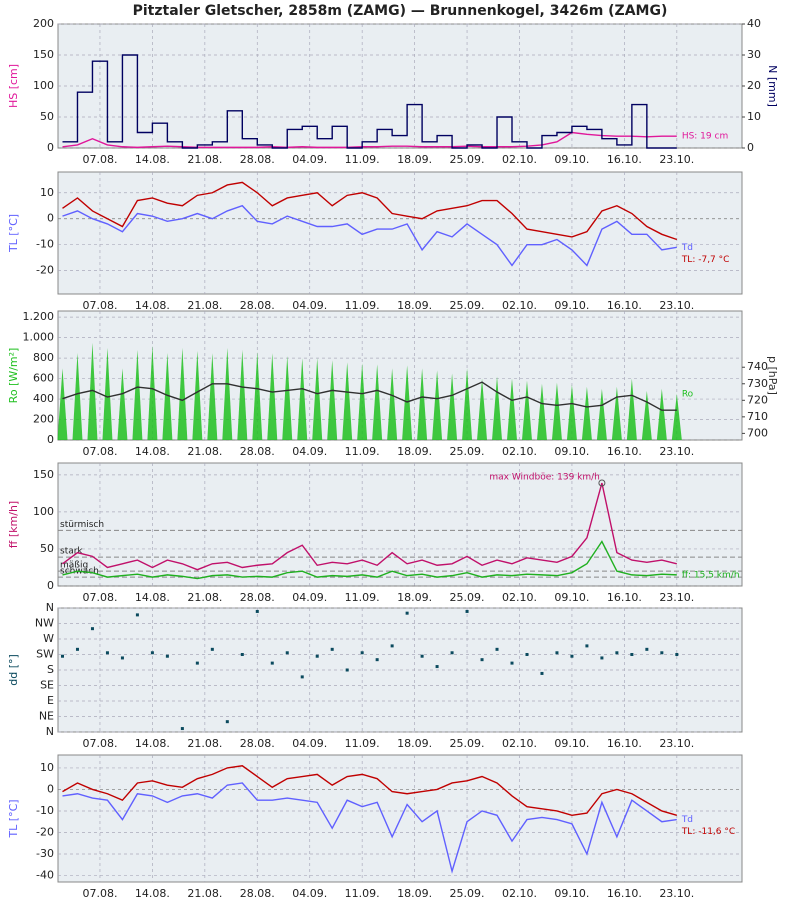  What do you see at coordinates (39, 316) in the screenshot?
I see `y-tick-label: 1.200` at bounding box center [39, 316].